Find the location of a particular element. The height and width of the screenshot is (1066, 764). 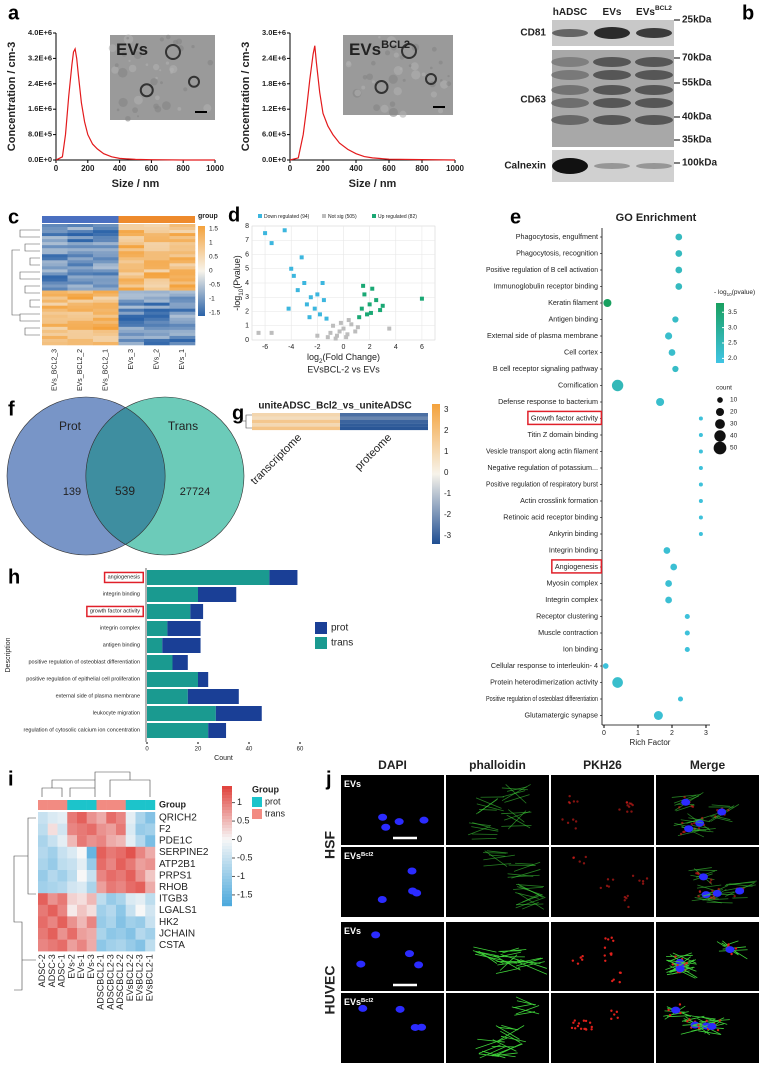

panel-letter: b is located at coordinates (748, 13).